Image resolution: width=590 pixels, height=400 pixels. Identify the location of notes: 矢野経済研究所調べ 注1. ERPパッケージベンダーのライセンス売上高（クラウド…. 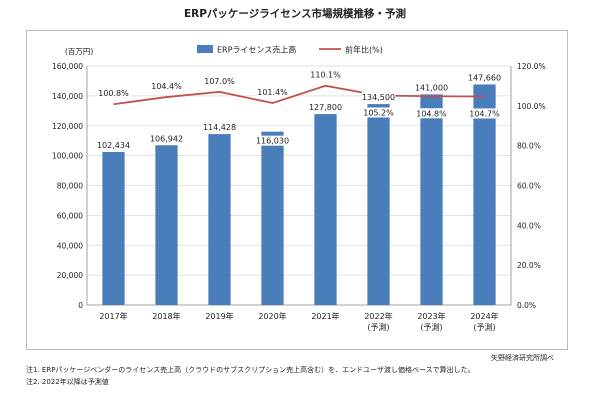
(296, 370).